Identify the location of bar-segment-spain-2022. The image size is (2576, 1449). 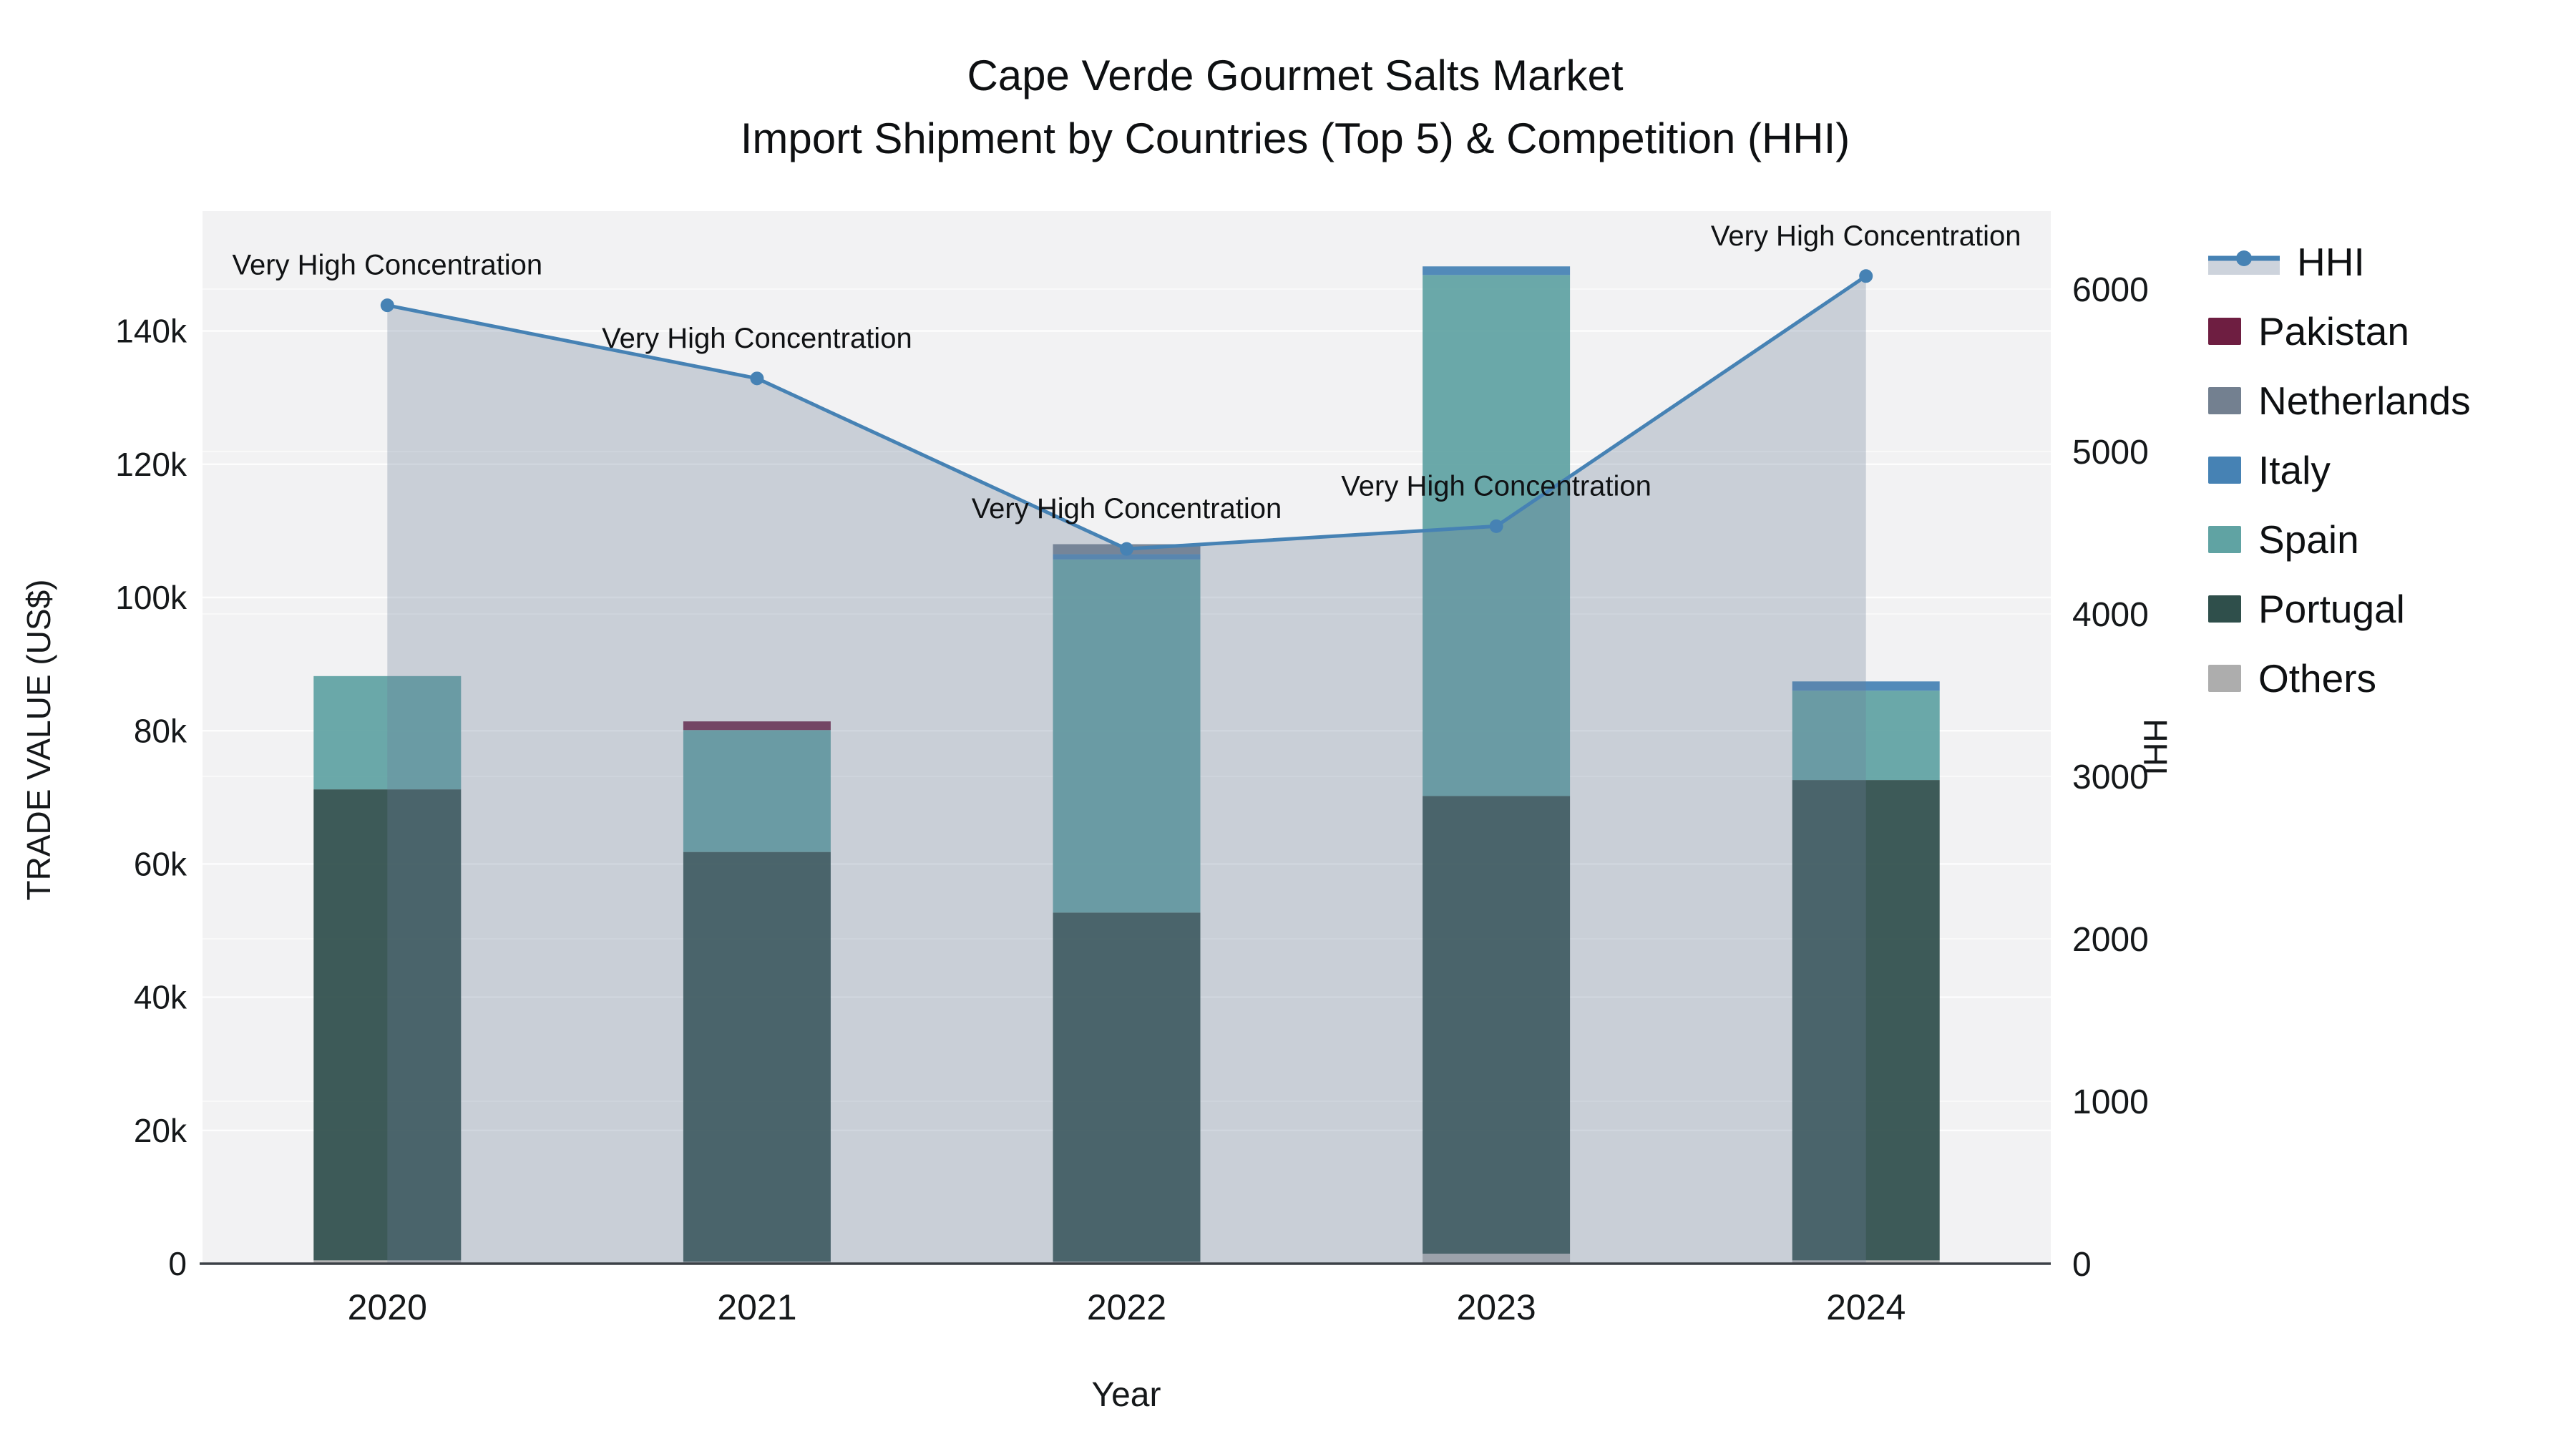
(1127, 736).